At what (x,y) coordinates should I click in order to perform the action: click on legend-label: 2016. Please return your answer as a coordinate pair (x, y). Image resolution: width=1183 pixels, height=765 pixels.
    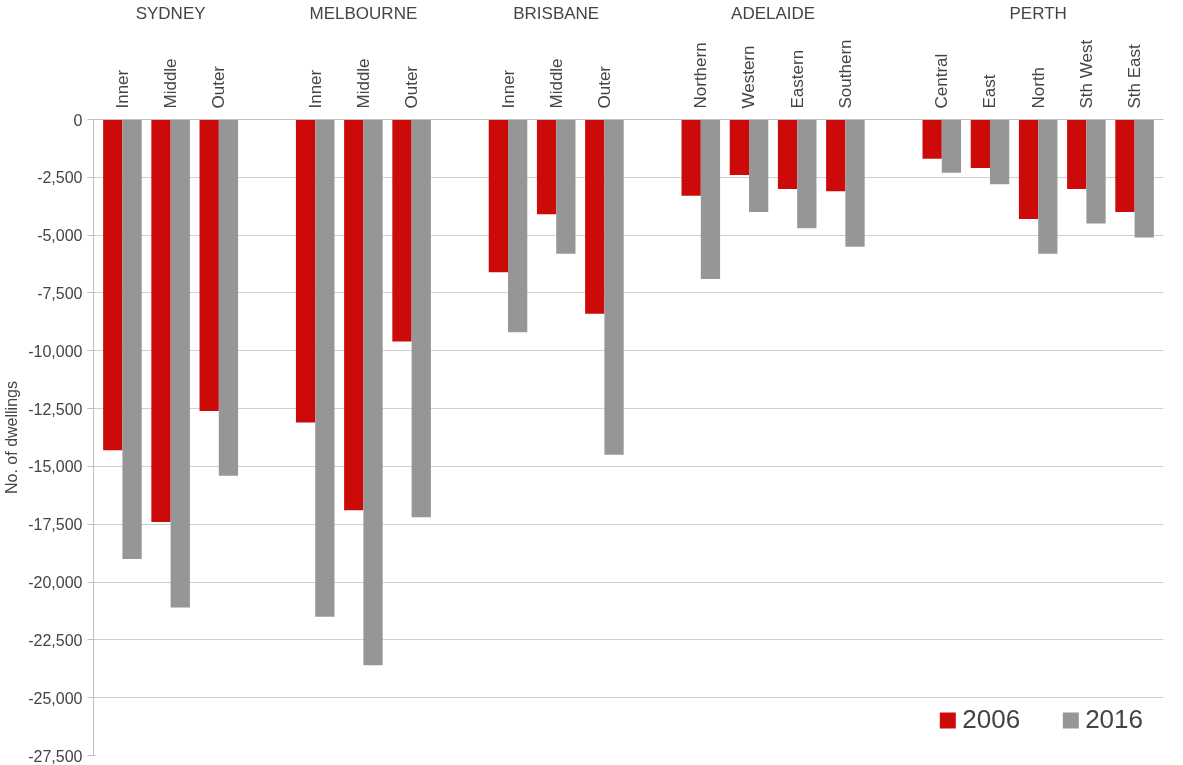
    Looking at the image, I should click on (1114, 719).